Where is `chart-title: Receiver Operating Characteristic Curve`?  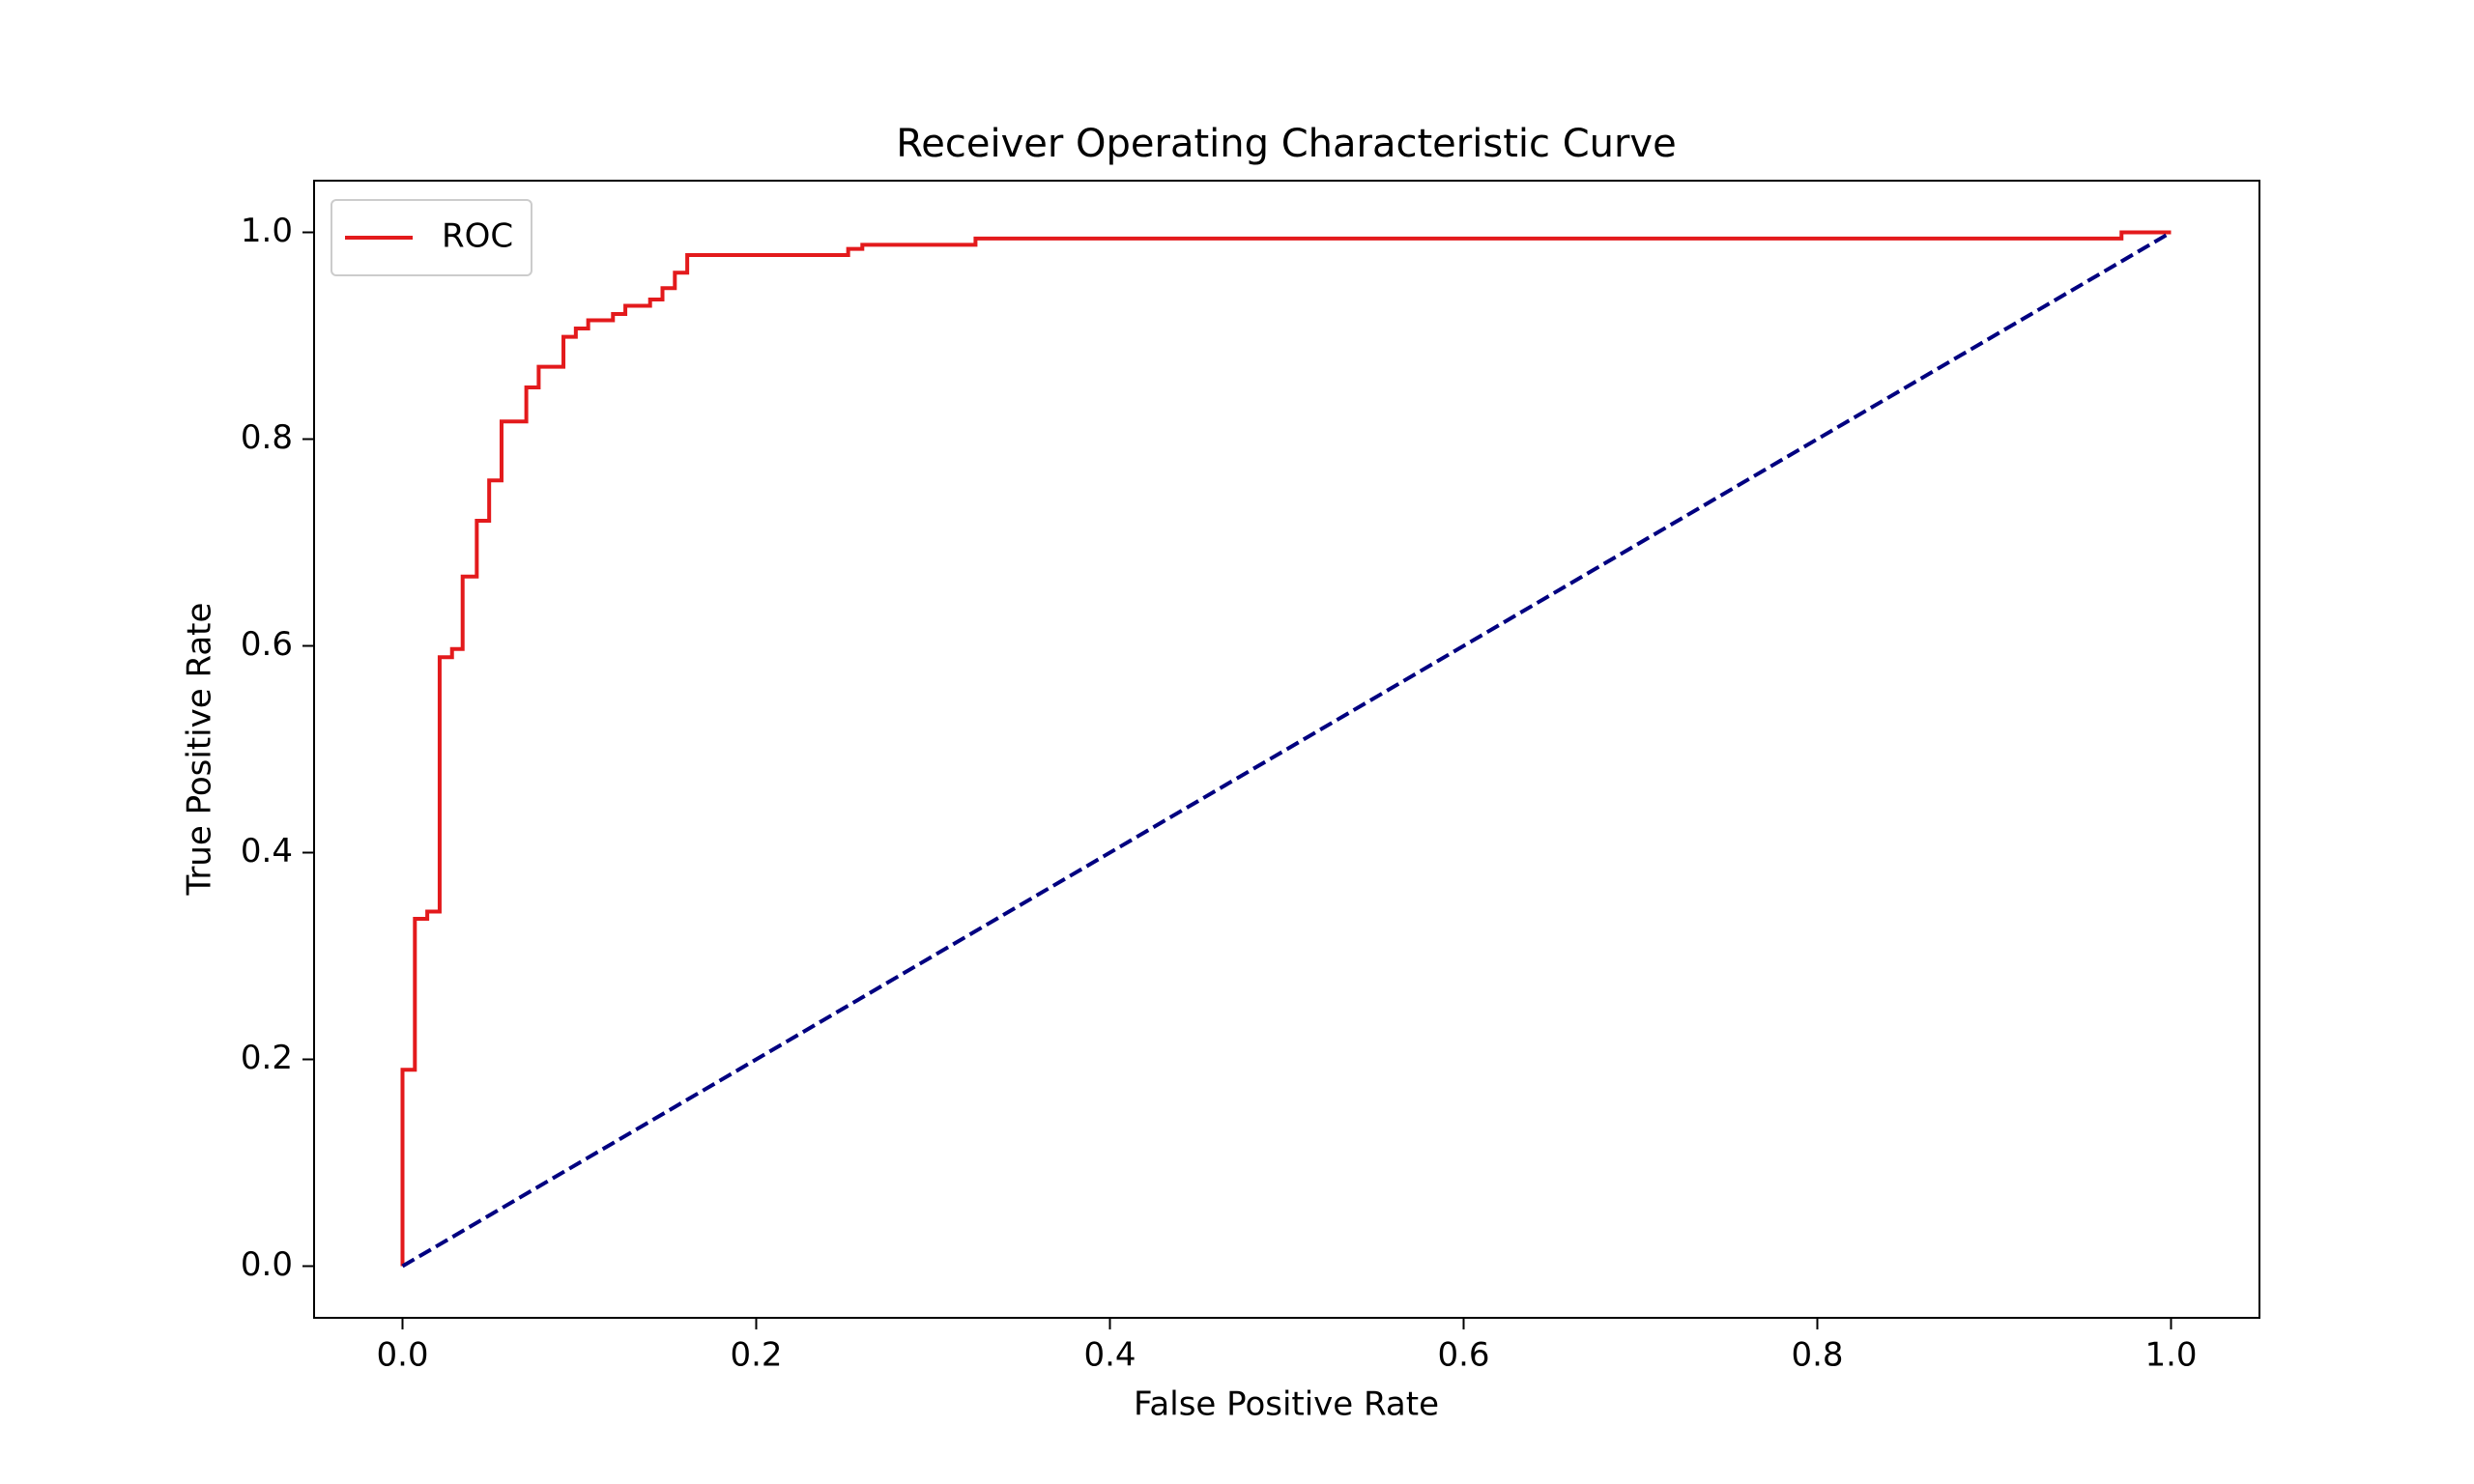 chart-title: Receiver Operating Characteristic Curve is located at coordinates (1286, 144).